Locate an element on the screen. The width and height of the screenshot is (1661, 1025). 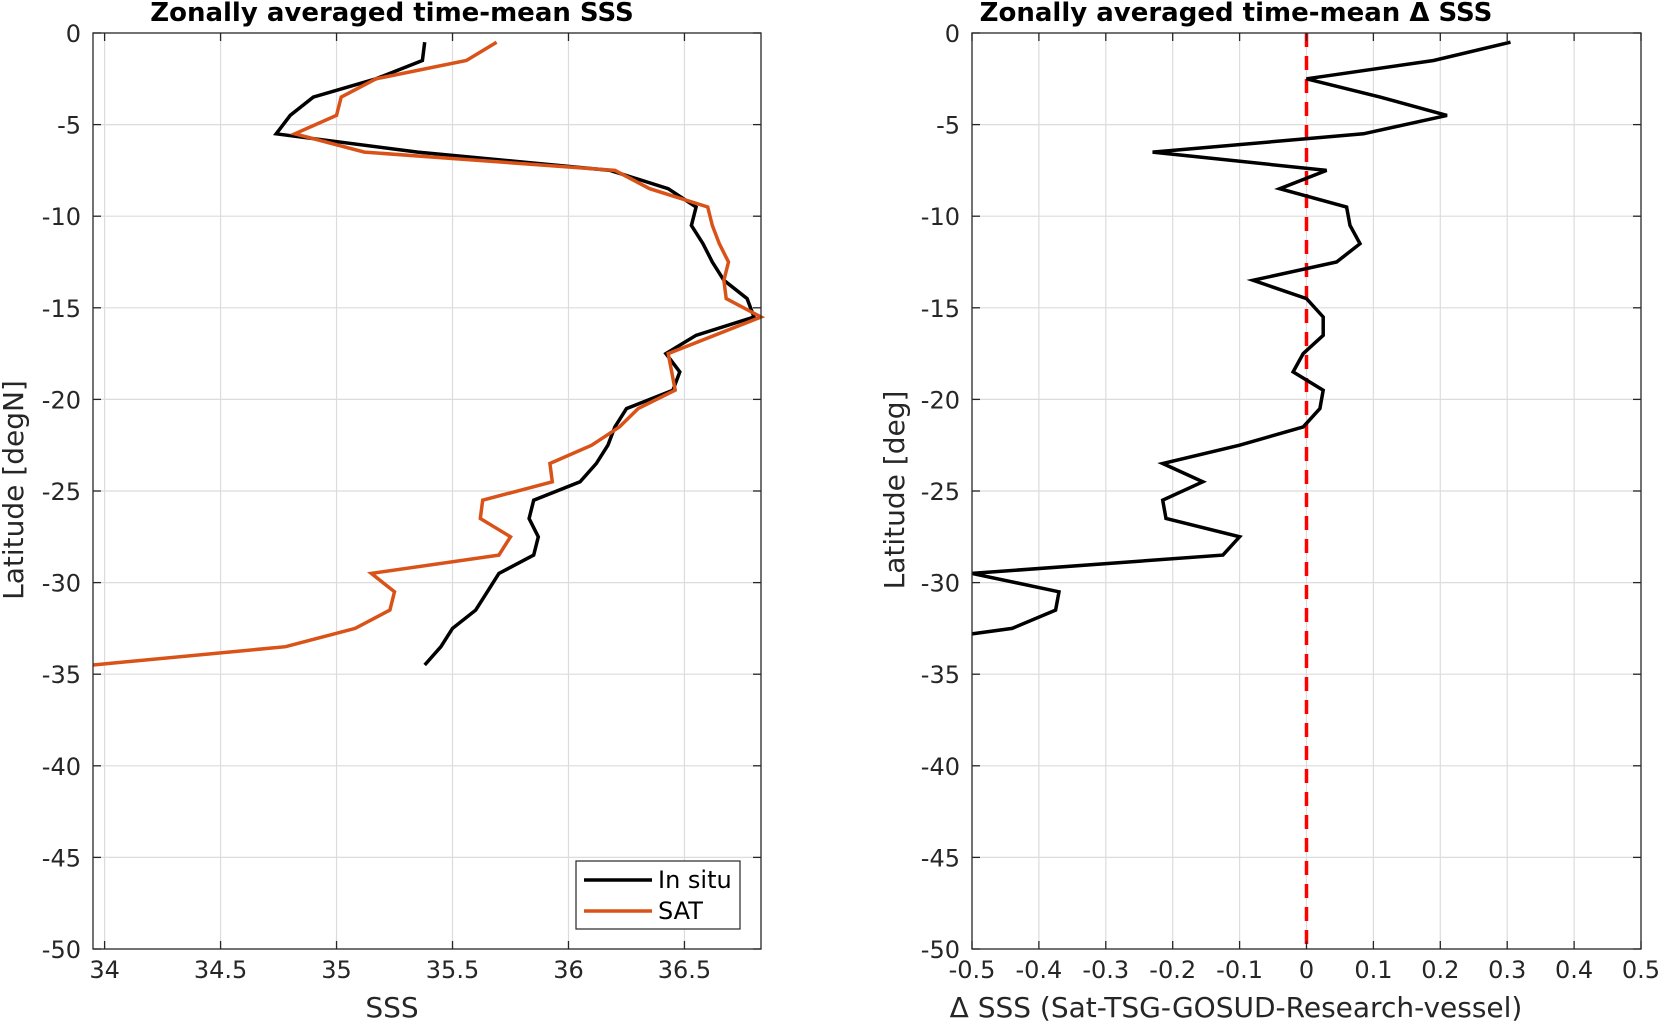
right-x-axis-label: Δ SSS (Sat-TSG-GOSUD-Research-vessel) is located at coordinates (1236, 1007).